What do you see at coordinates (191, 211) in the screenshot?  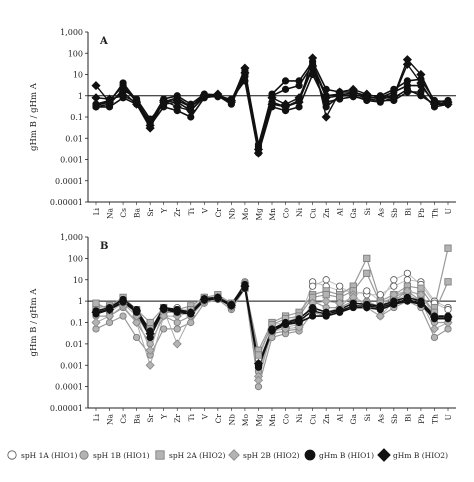 I see `x-tick-label: Ti` at bounding box center [191, 211].